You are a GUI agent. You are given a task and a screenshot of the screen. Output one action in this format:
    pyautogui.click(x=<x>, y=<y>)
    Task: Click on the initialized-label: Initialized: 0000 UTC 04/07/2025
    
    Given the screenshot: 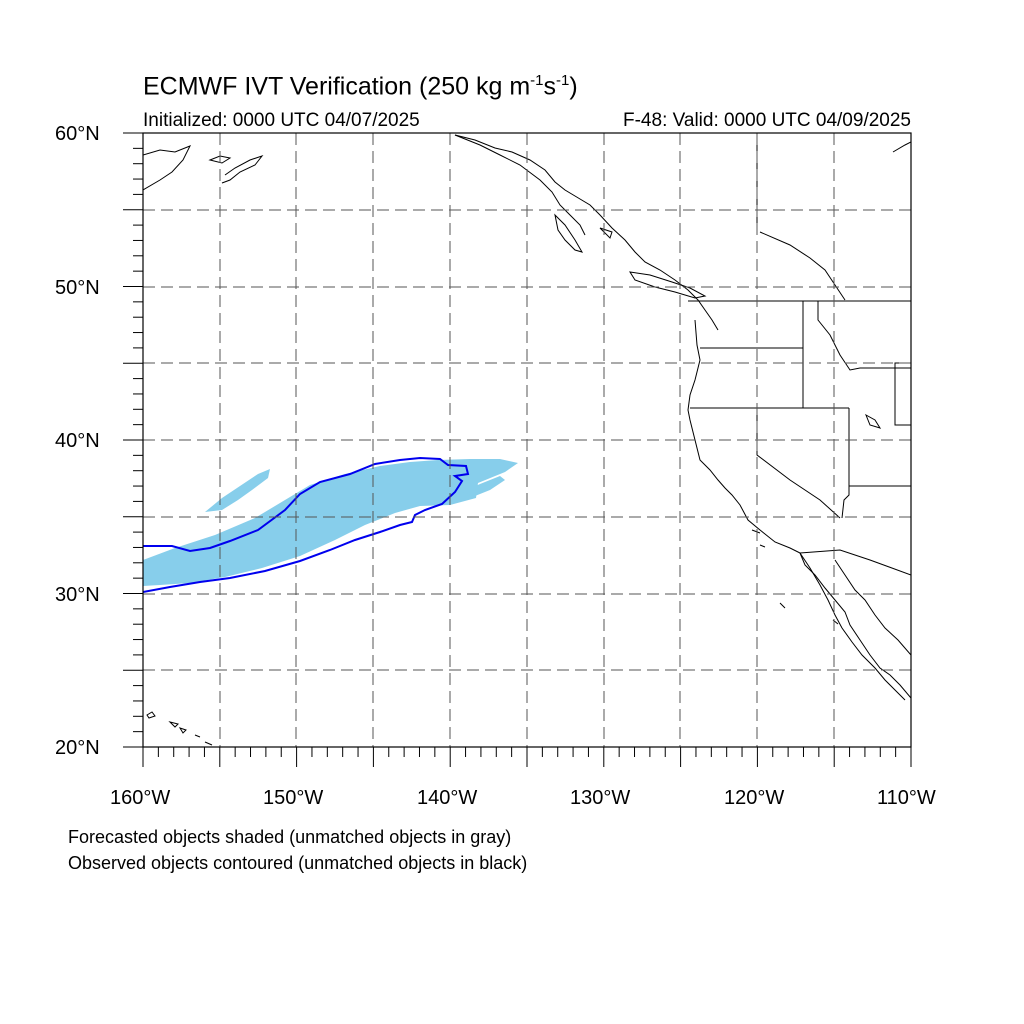 What is the action you would take?
    pyautogui.click(x=281, y=120)
    